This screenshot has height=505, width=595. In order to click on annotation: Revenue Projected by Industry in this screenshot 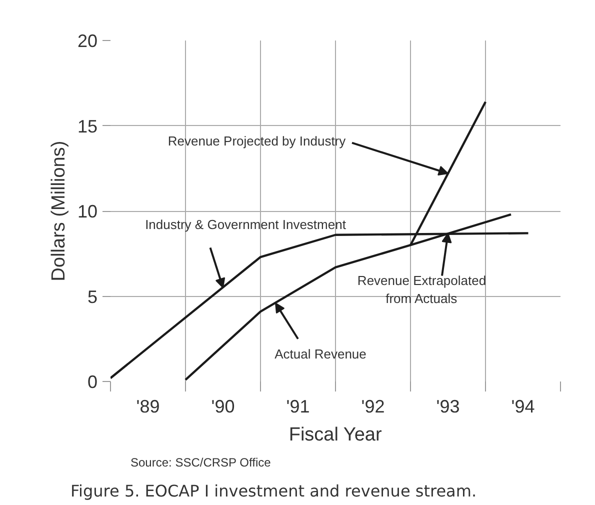, I will do `click(257, 141)`.